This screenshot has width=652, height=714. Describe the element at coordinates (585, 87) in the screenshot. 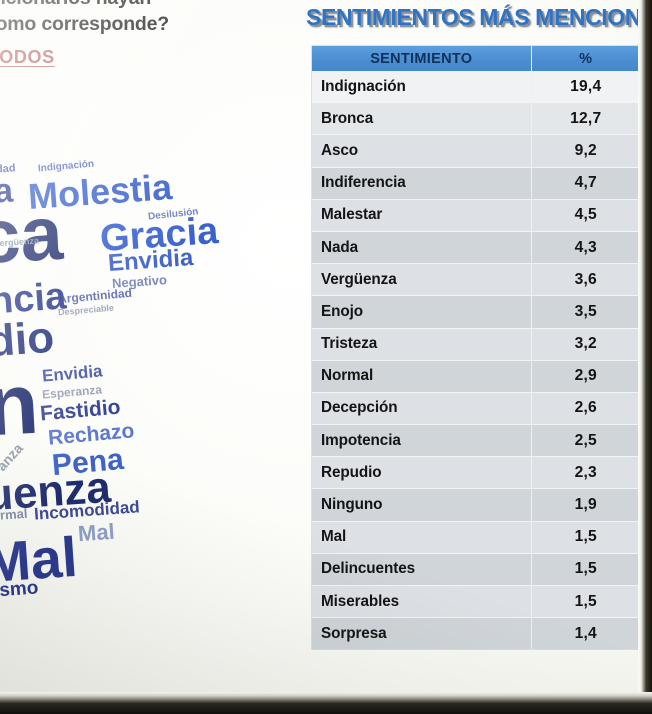

I see `cell-porcentaje: 19,4` at that location.